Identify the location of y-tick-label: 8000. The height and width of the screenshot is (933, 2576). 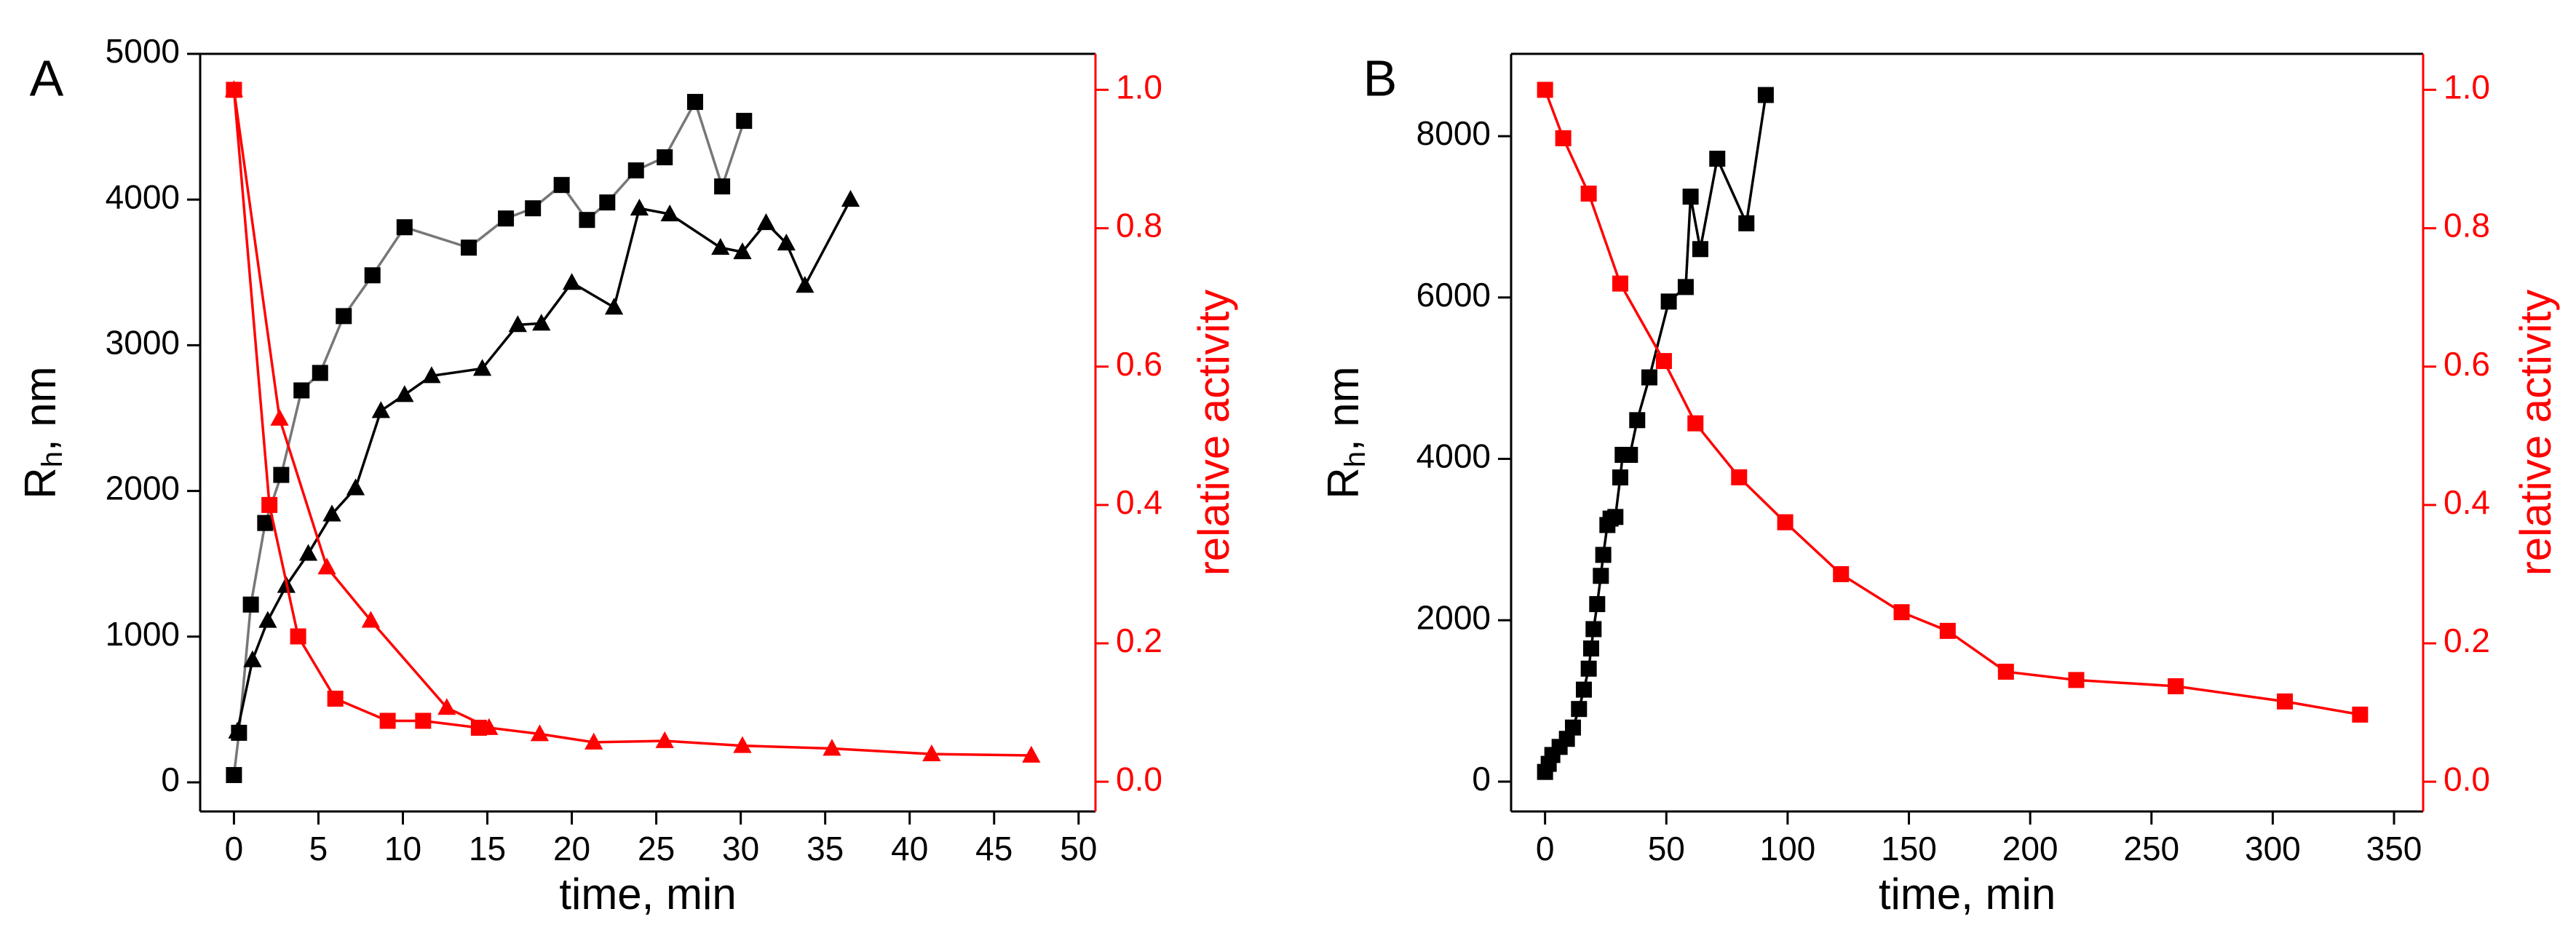
(1453, 133).